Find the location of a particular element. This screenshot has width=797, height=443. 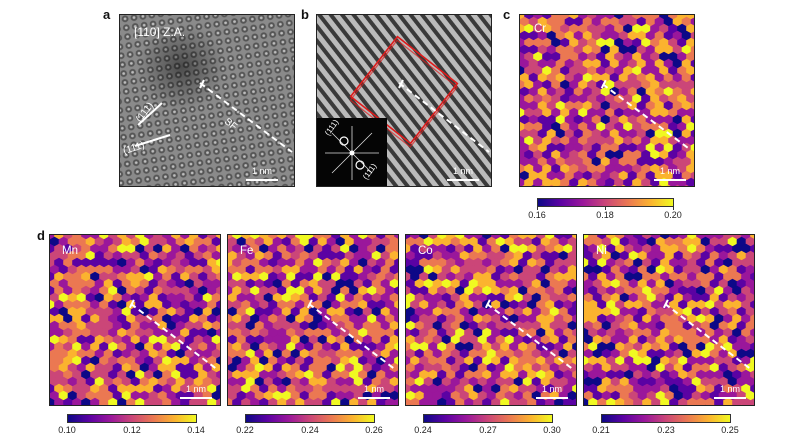

cr-tick-max: 0.20 is located at coordinates (673, 215).